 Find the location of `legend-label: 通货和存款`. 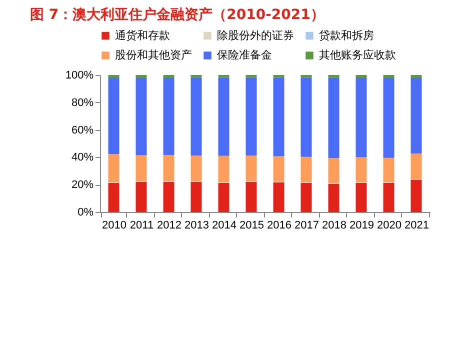

legend-label: 通货和存款 is located at coordinates (142, 35).